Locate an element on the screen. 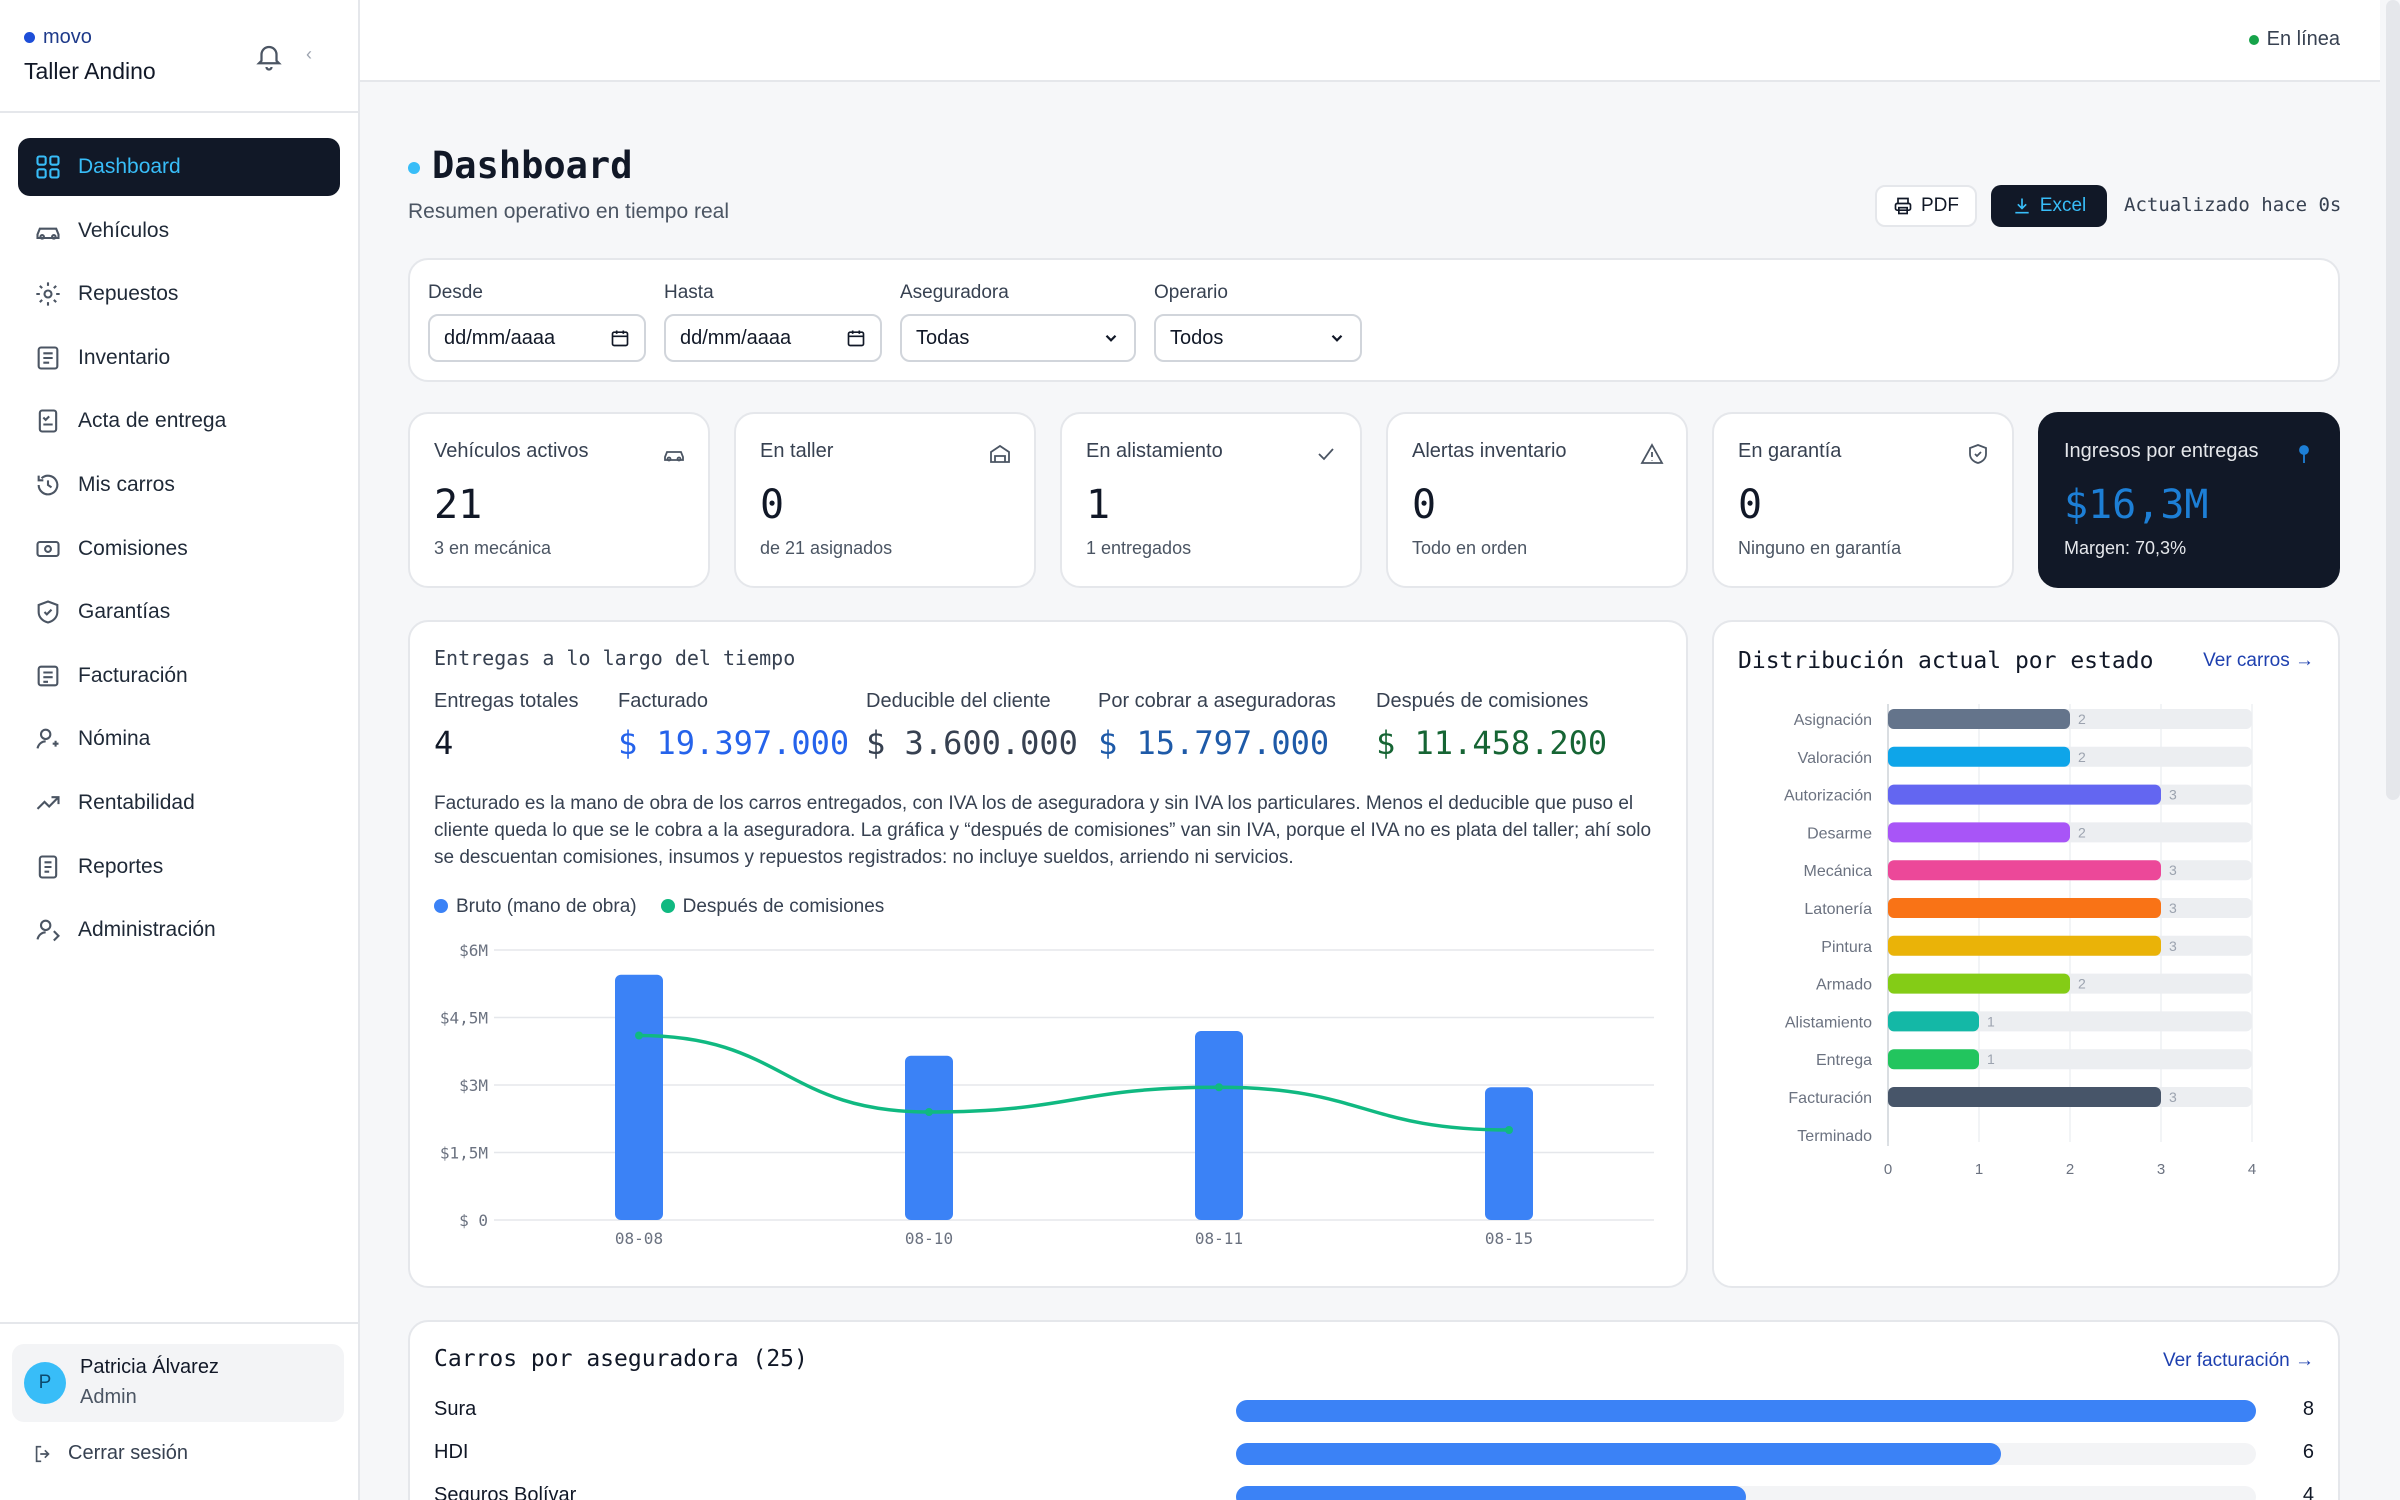 Image resolution: width=2400 pixels, height=1500 pixels. sidebar-item-label: Comisiones is located at coordinates (133, 548).